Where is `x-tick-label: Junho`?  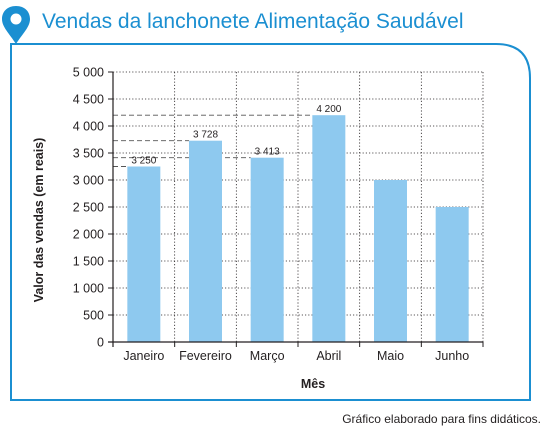
x-tick-label: Junho is located at coordinates (452, 356).